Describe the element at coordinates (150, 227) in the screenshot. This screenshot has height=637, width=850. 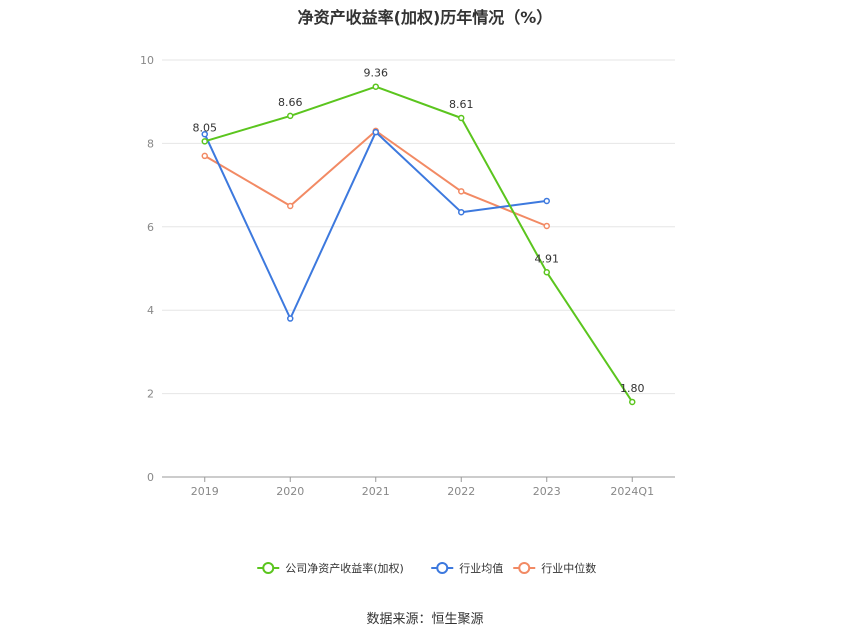
I see `y-tick-label: 6` at that location.